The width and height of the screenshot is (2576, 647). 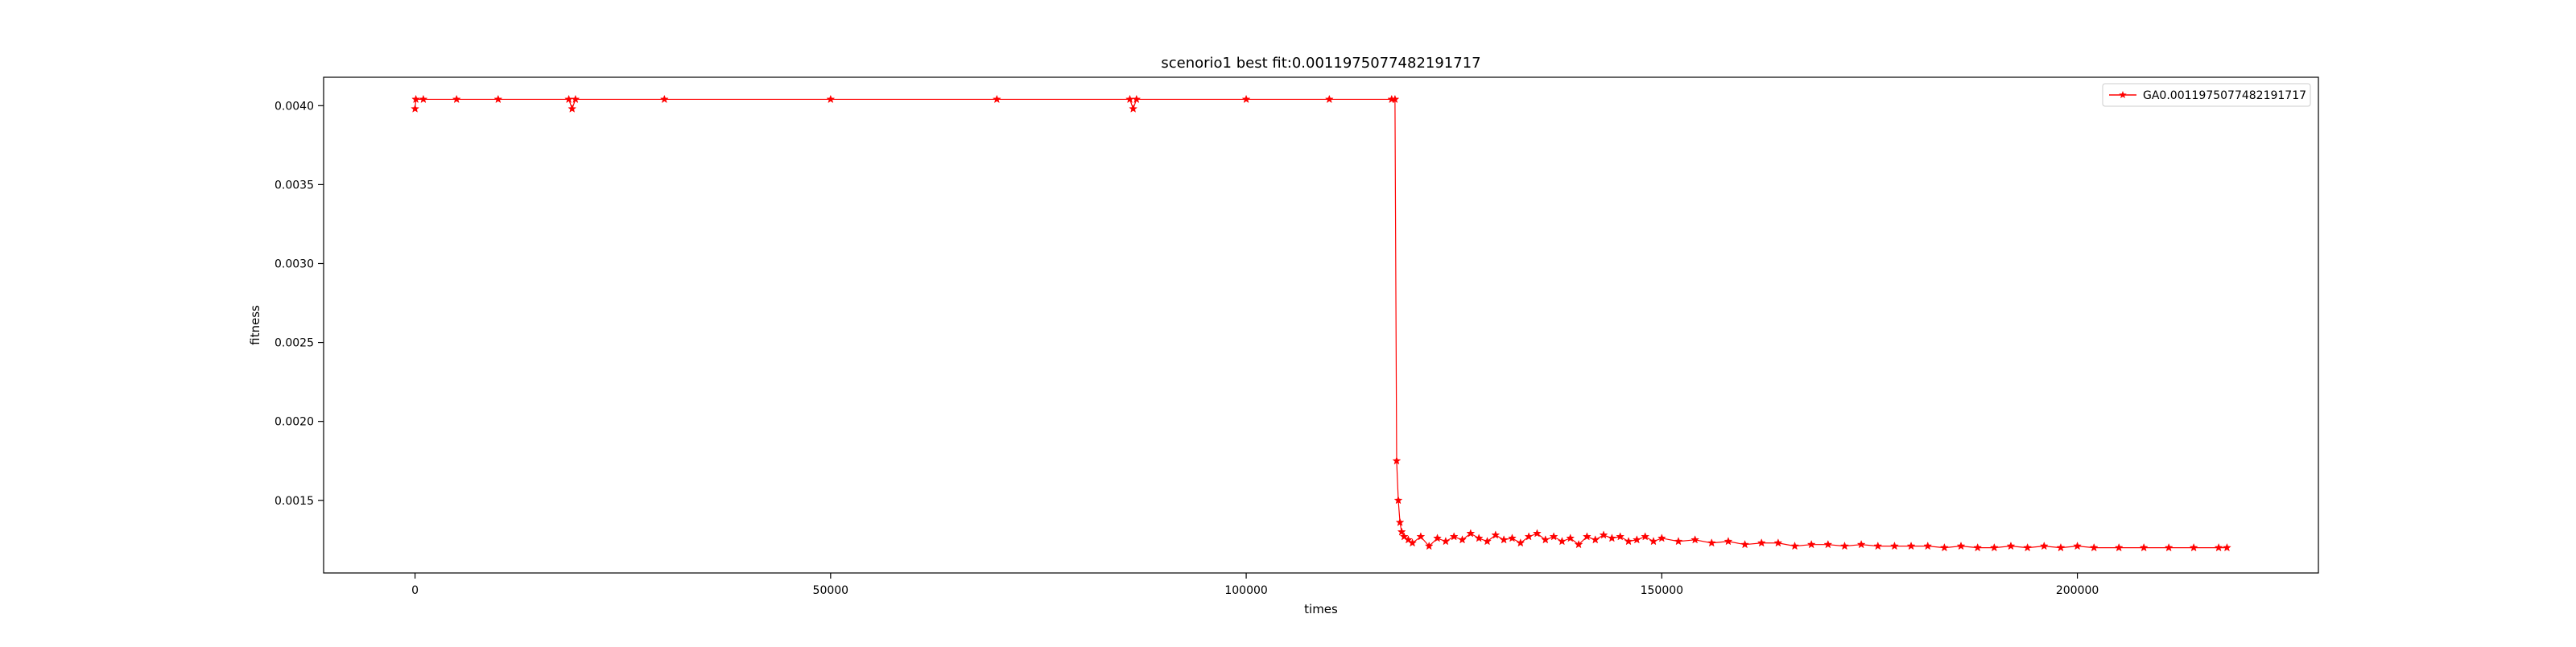 What do you see at coordinates (1320, 63) in the screenshot?
I see `chart-title: scenorio1 best fit:0.0011975077482191717` at bounding box center [1320, 63].